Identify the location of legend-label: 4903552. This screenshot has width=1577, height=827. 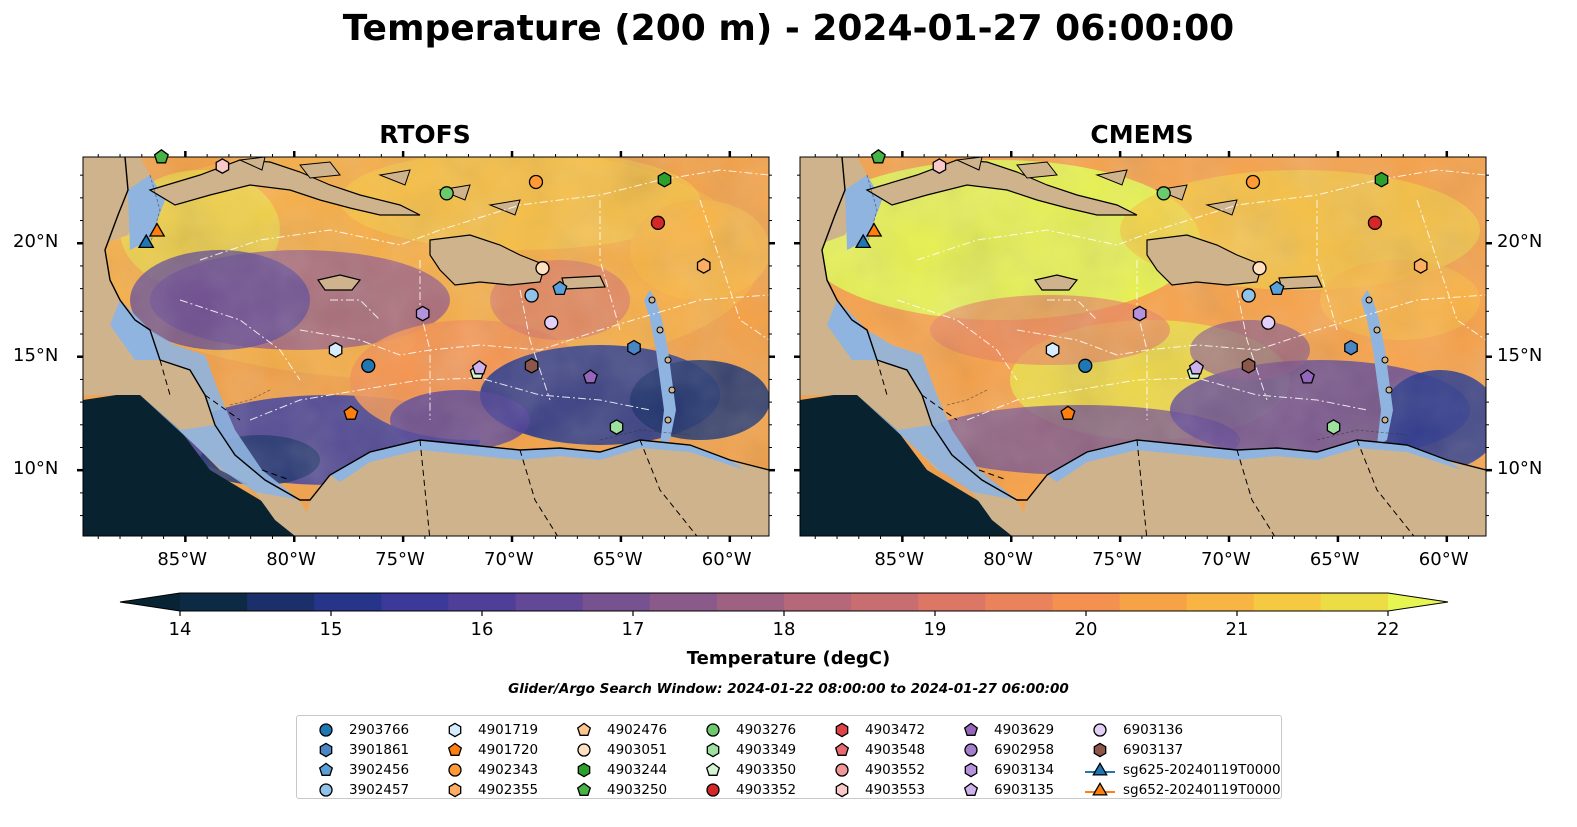
(895, 770).